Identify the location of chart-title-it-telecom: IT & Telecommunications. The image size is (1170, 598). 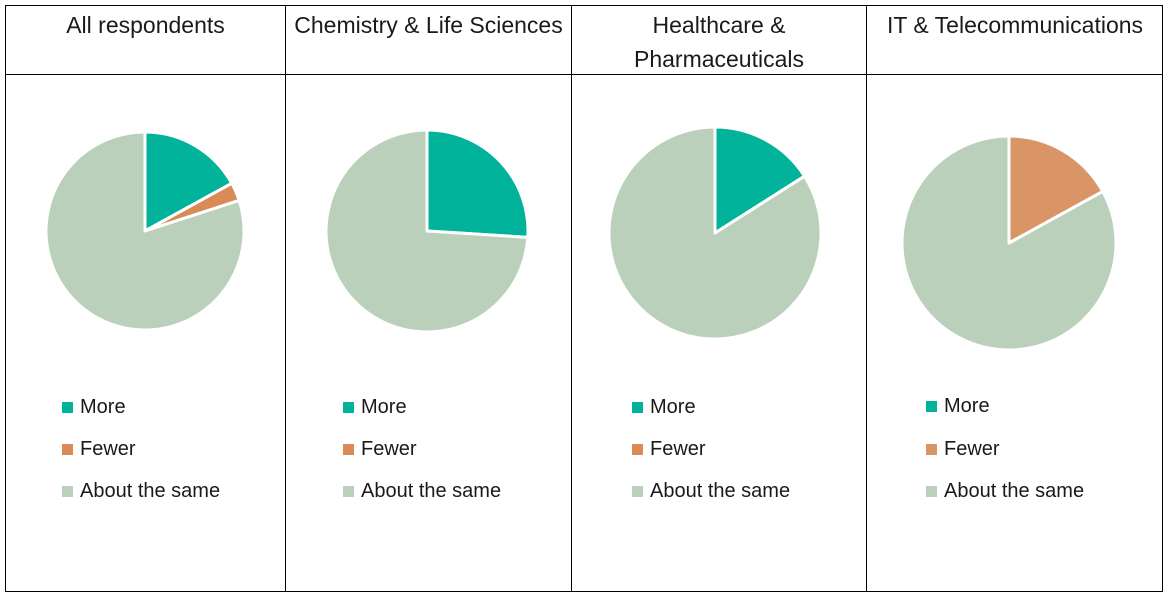
(1015, 25).